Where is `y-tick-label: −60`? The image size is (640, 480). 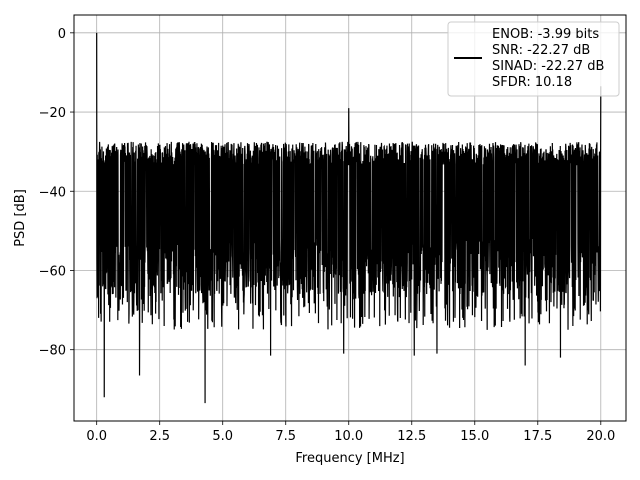
y-tick-label: −60 is located at coordinates (52, 271).